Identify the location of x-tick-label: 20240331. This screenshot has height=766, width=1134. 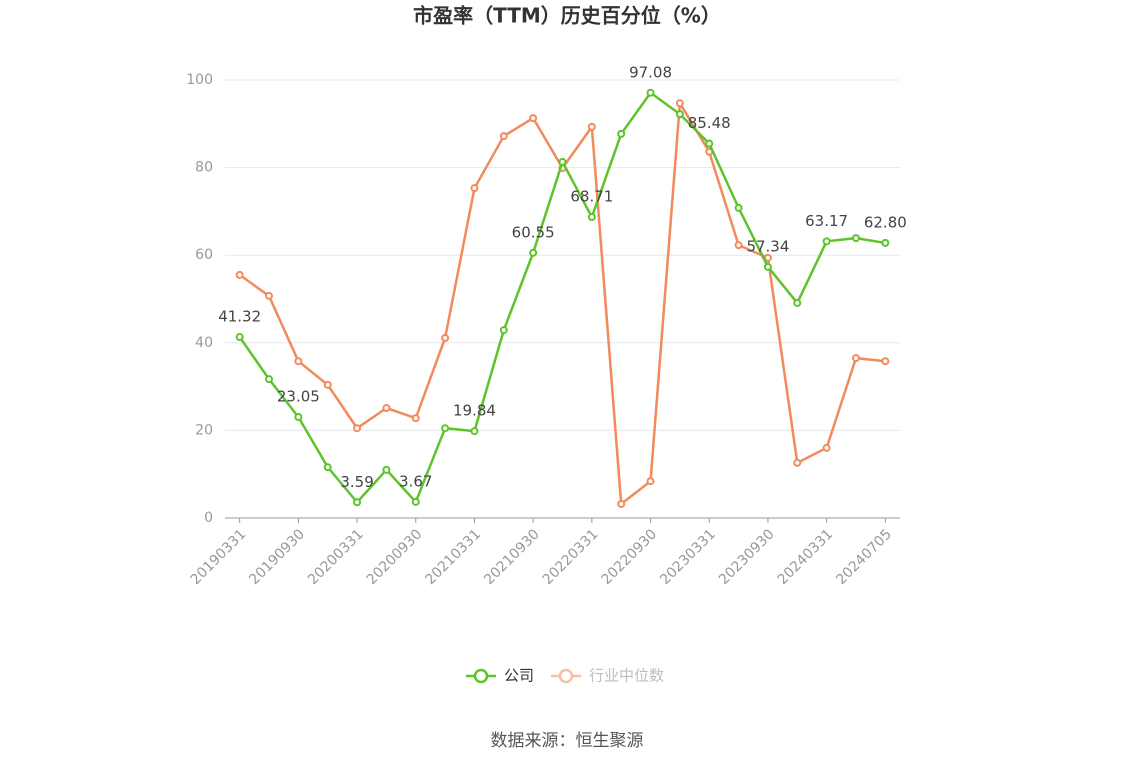
(806, 557).